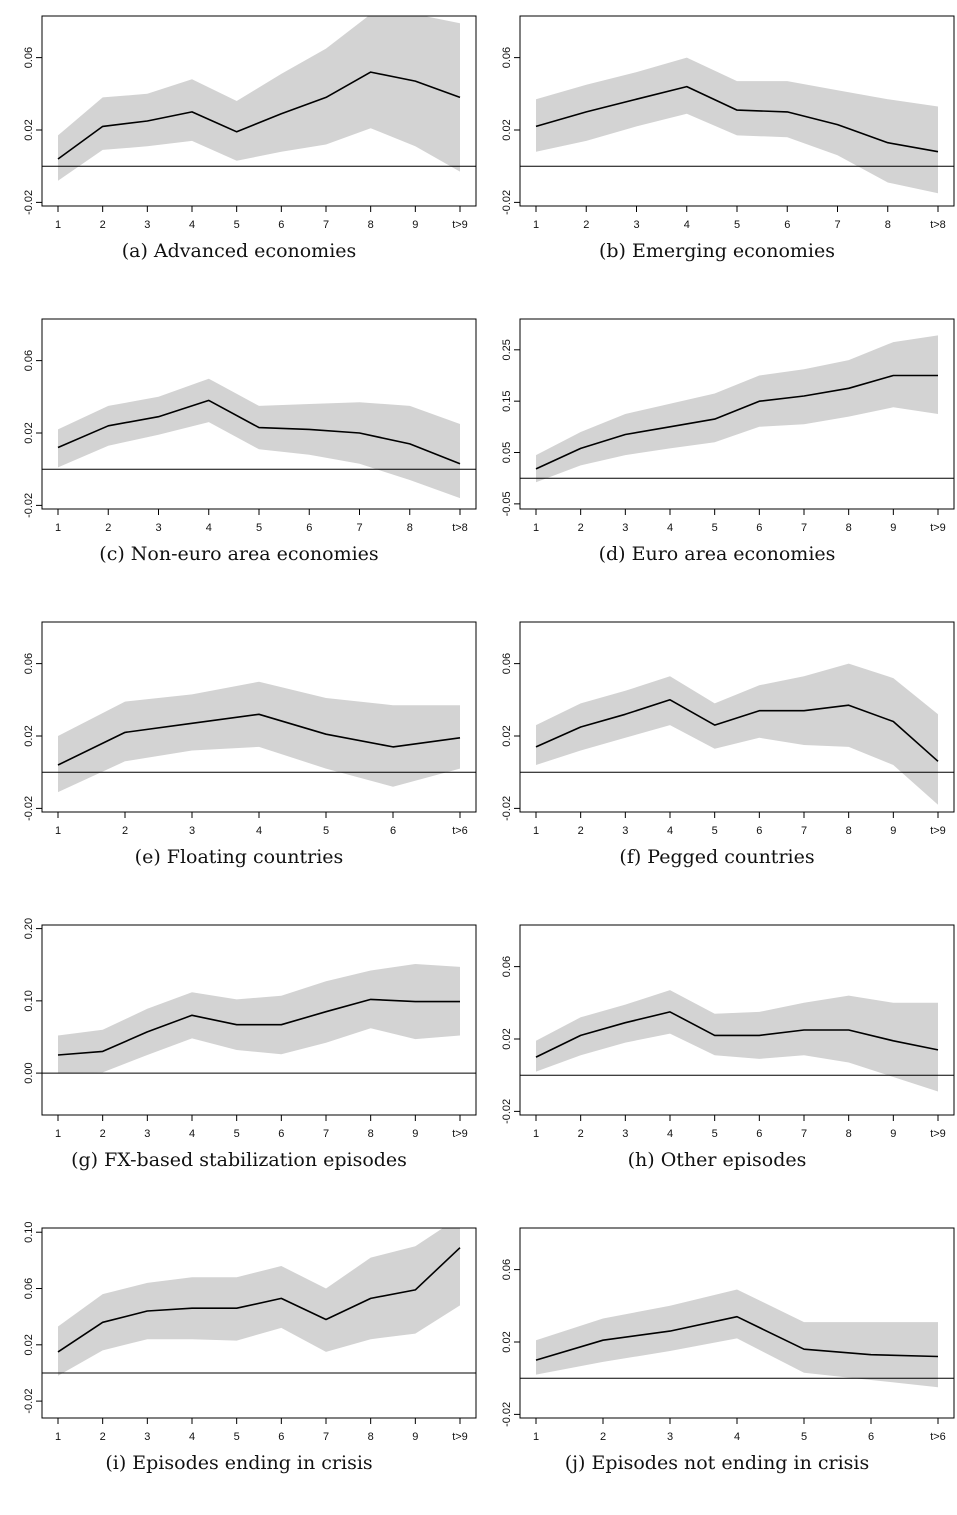 The width and height of the screenshot is (957, 1515). I want to click on panel-caption: (c) Non-euro area economies, so click(239, 554).